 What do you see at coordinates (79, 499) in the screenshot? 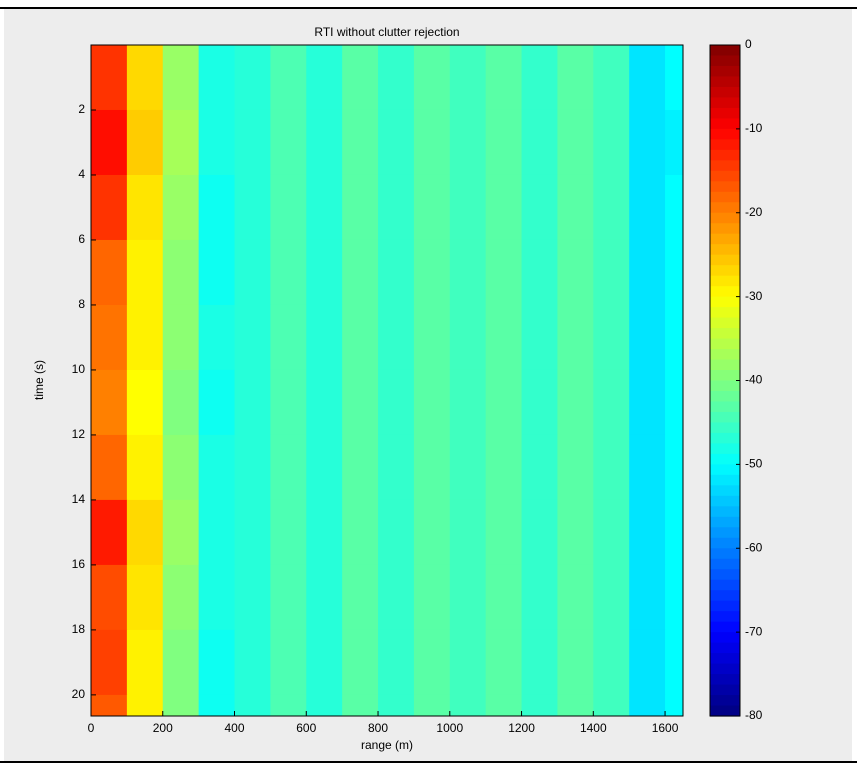
I see `y-tick-label: 14` at bounding box center [79, 499].